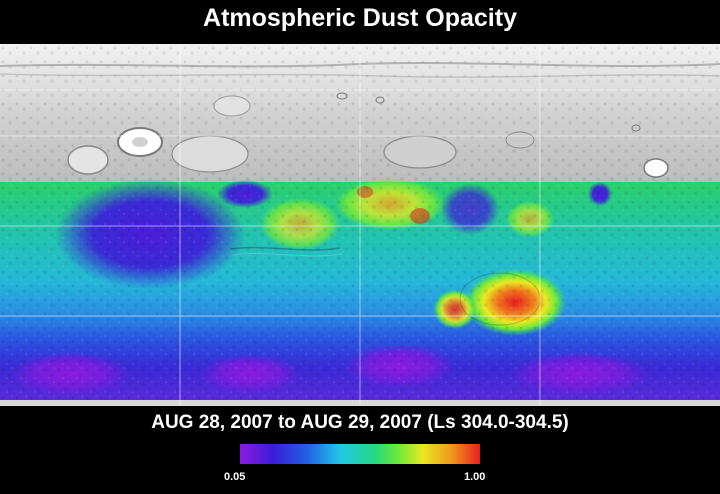  I want to click on opacity-colorbar, so click(360, 454).